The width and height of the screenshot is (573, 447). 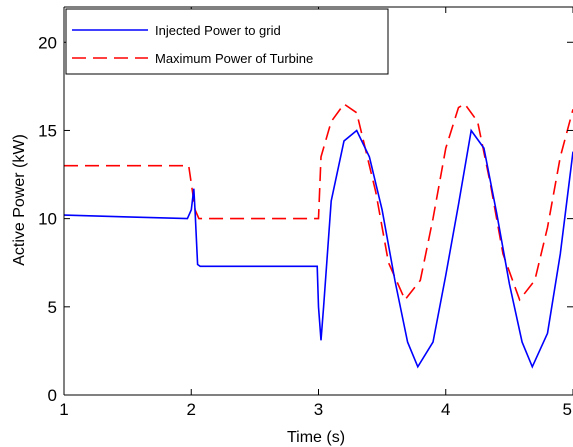 I want to click on x-tick-label: 5, so click(x=567, y=409).